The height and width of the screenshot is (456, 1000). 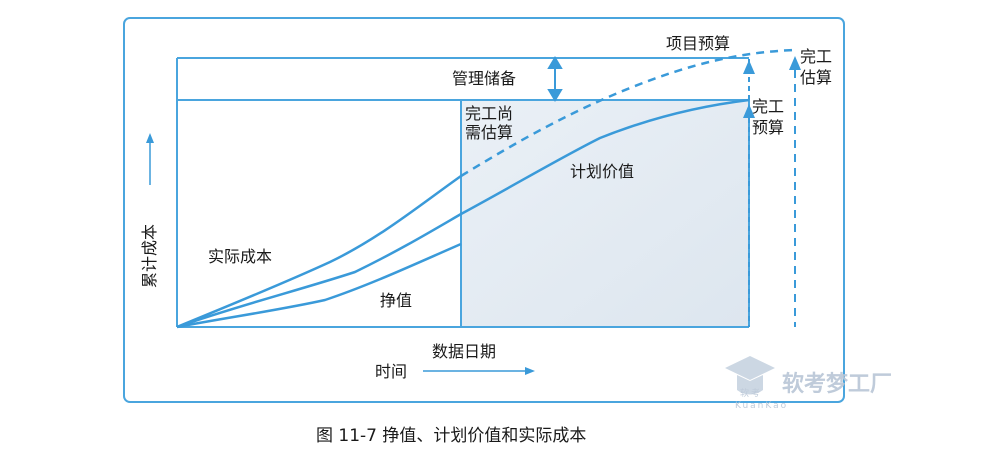 What do you see at coordinates (479, 371) in the screenshot?
I see `x-axis-arrow` at bounding box center [479, 371].